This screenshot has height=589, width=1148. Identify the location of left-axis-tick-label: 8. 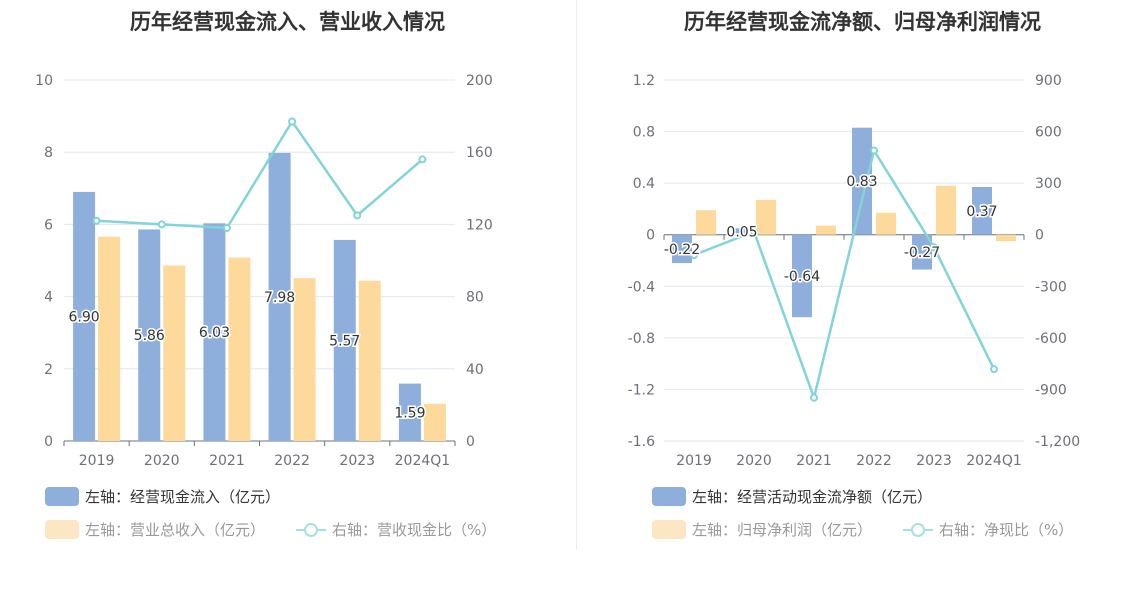
(48, 153).